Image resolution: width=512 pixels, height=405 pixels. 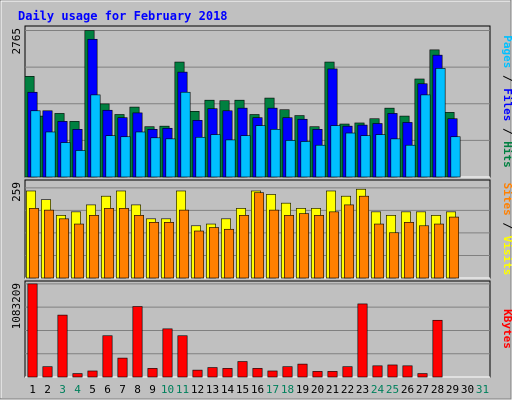 What do you see at coordinates (137, 389) in the screenshot?
I see `x-tick-label: 8` at bounding box center [137, 389].